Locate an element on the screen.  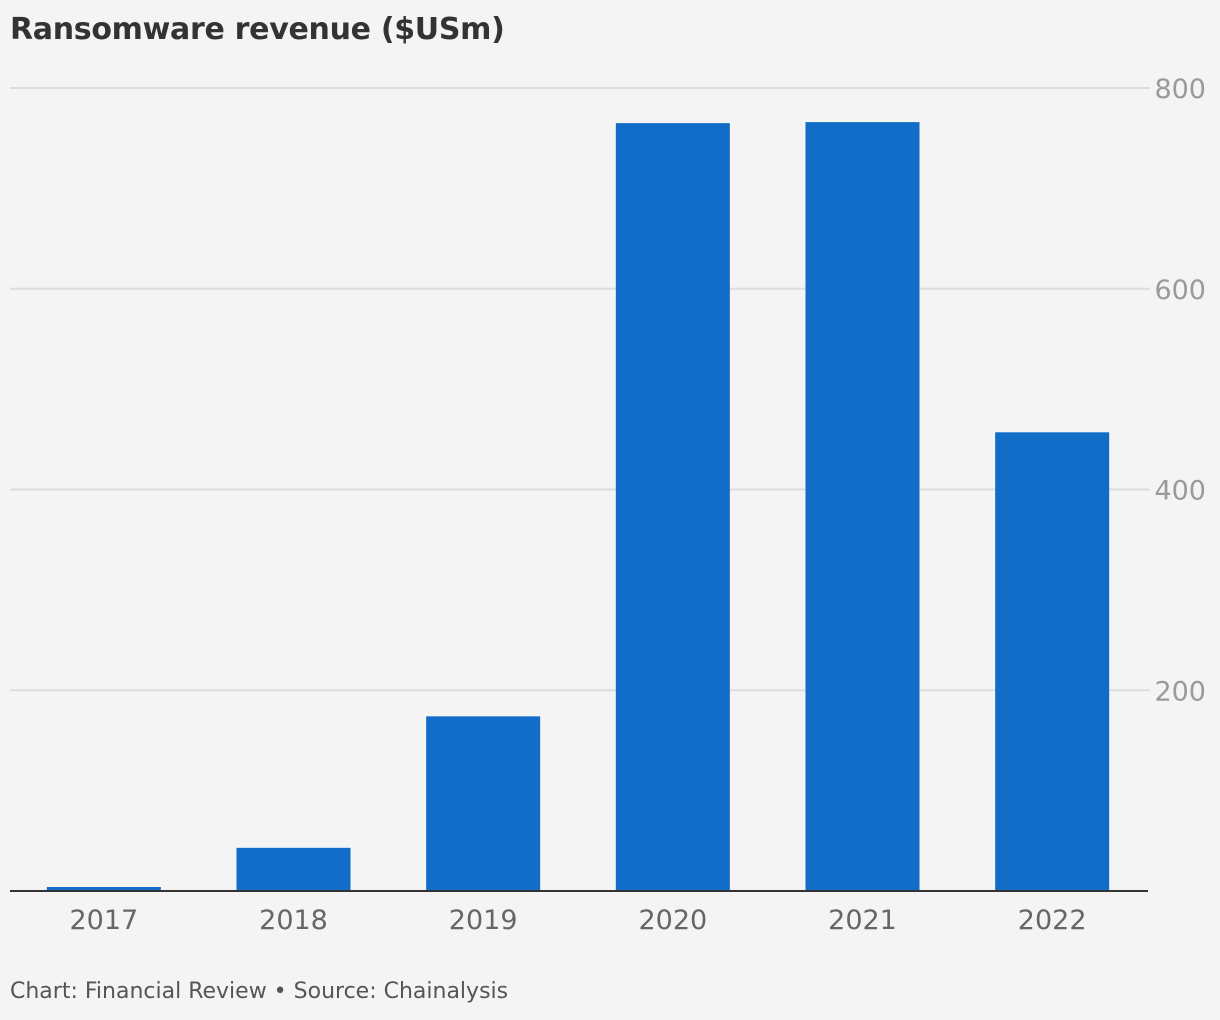
y-tick-label: 200 is located at coordinates (1180, 691).